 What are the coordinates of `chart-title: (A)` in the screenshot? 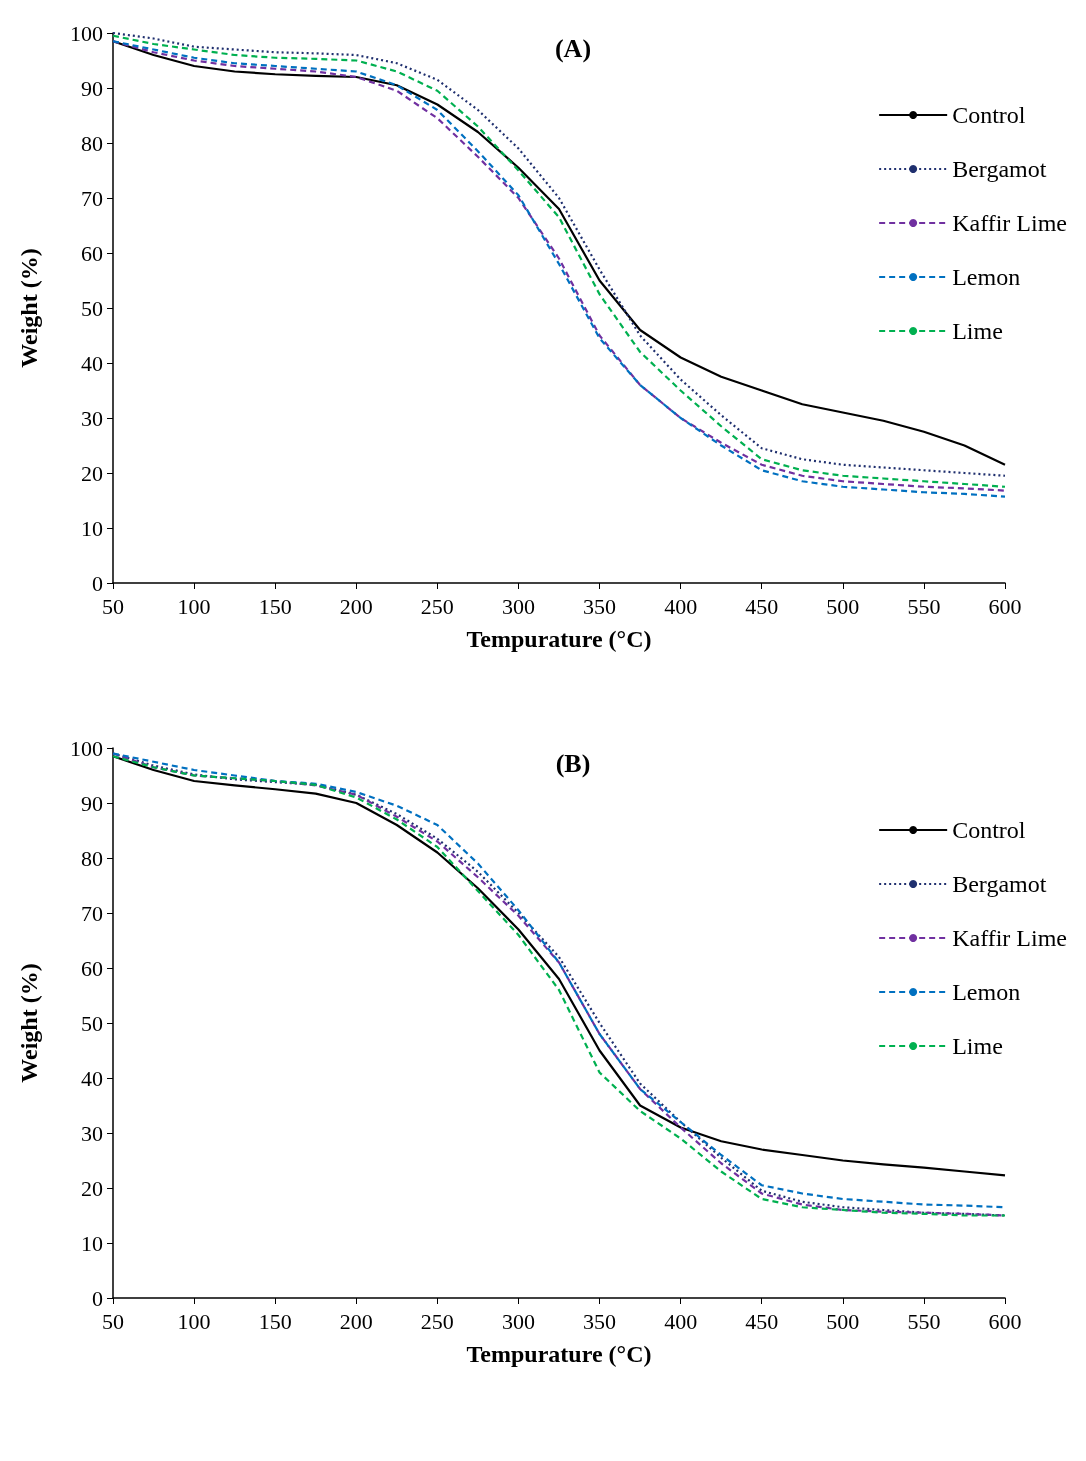 It's located at (573, 48).